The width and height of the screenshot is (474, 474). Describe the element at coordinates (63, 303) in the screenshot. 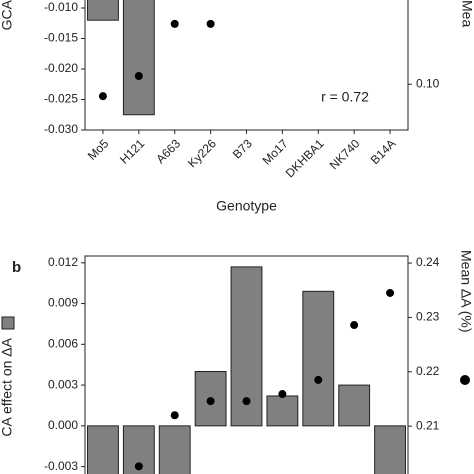

I see `y-tick-label: 0.009` at that location.